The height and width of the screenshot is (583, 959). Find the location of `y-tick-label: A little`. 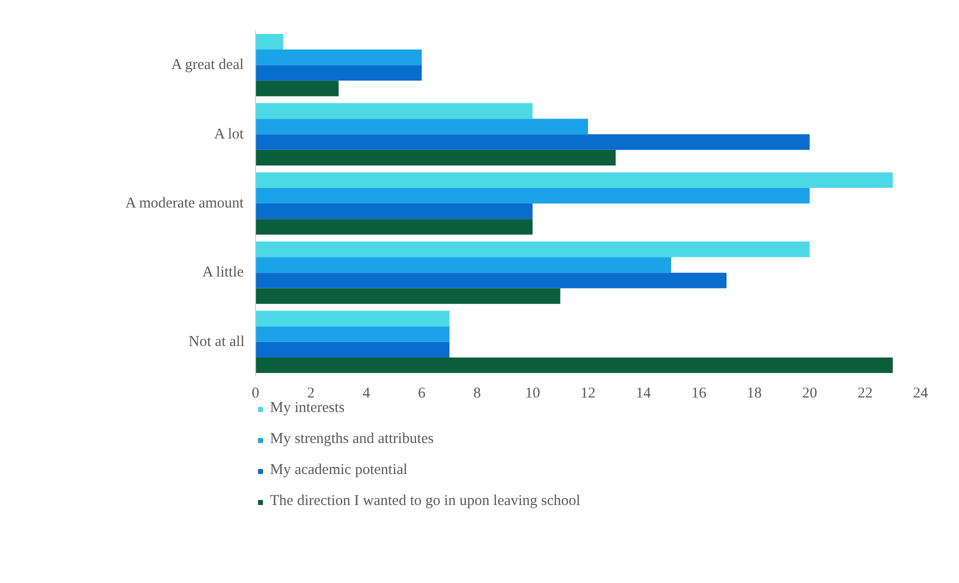

y-tick-label: A little is located at coordinates (223, 272).